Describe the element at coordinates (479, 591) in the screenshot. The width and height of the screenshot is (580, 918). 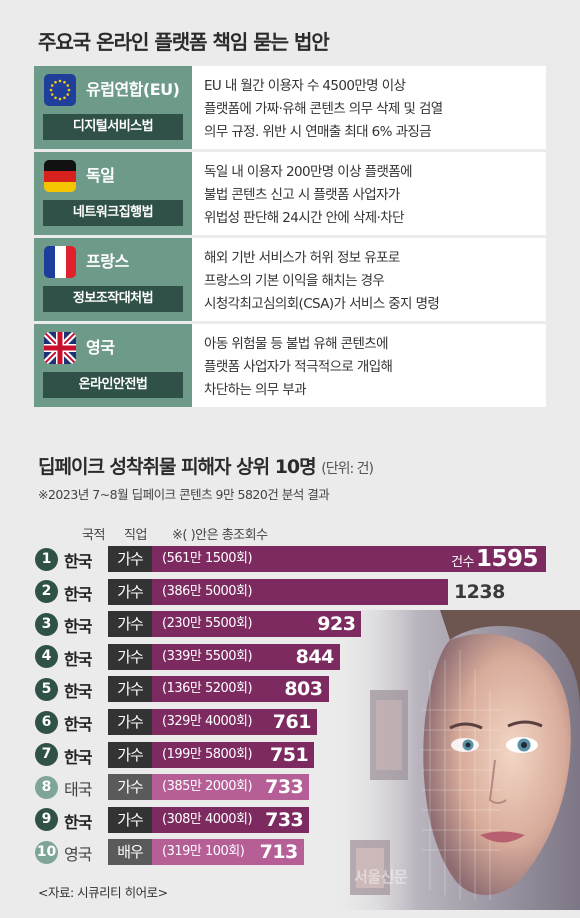
I see `value-label: 1238` at that location.